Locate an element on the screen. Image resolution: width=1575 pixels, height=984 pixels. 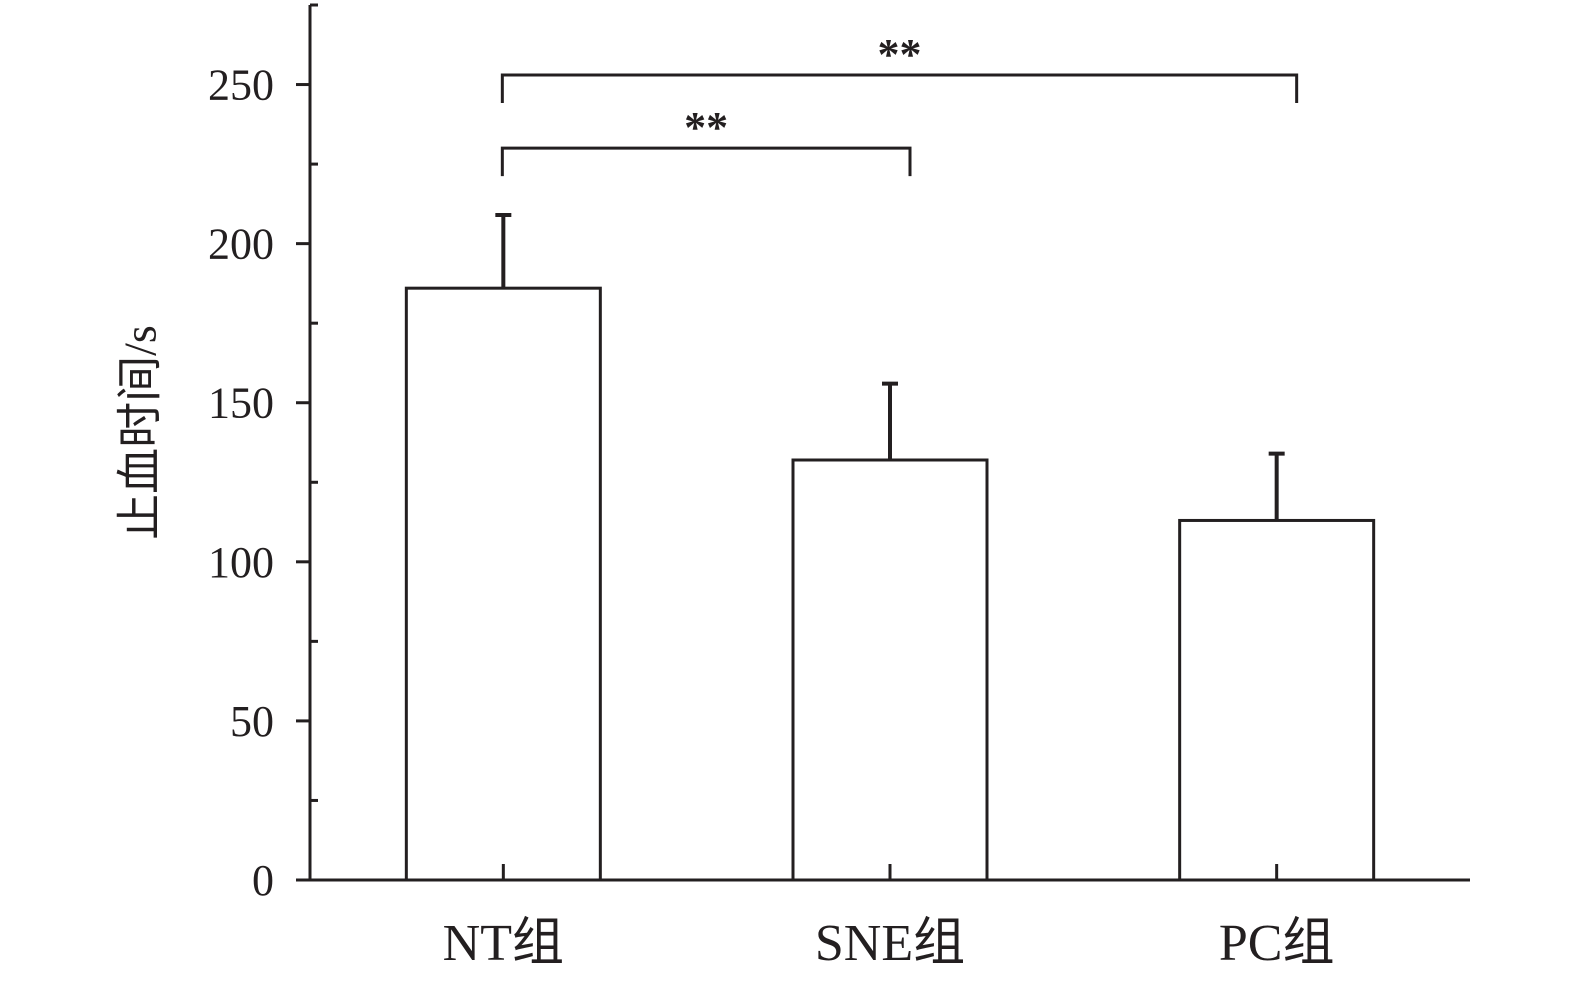
significance-brackets: ** ** is located at coordinates (899, 103).